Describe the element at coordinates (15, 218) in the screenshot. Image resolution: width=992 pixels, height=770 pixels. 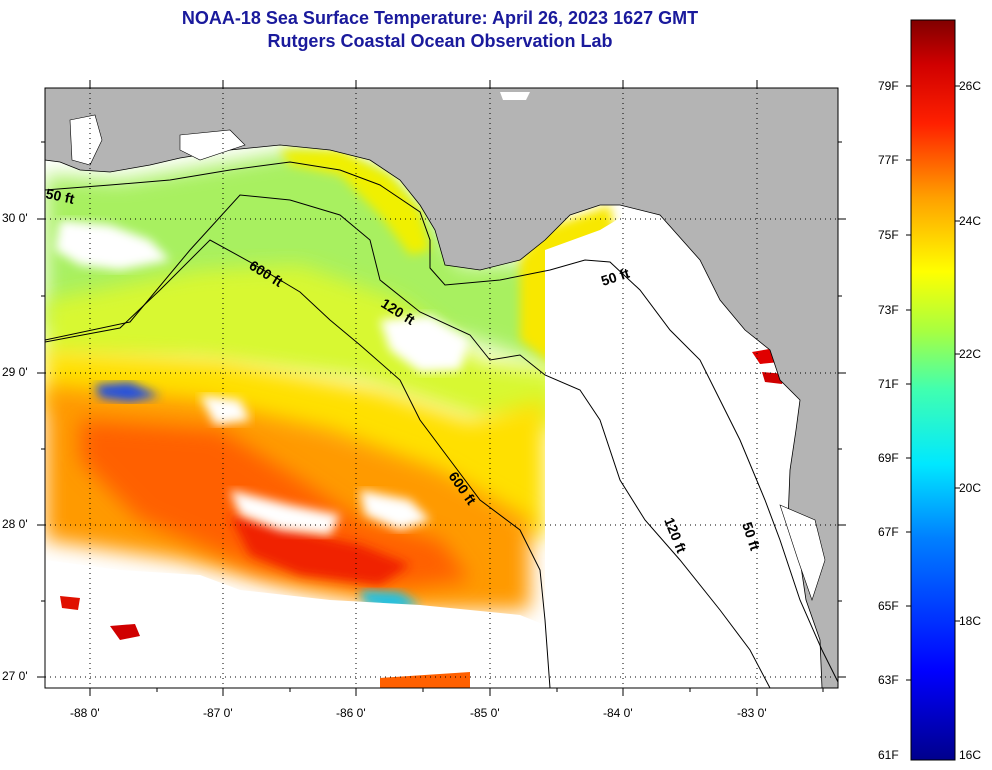
I see `lat-label-30: 30 0'` at that location.